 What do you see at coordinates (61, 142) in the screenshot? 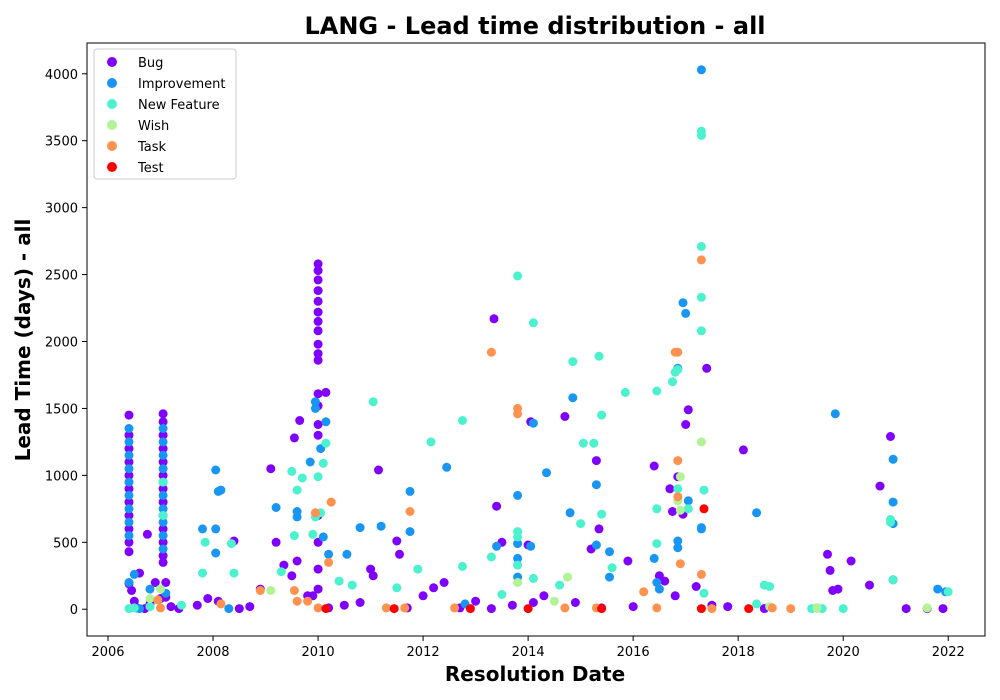
I see `y-tick-label: 3500` at bounding box center [61, 142].